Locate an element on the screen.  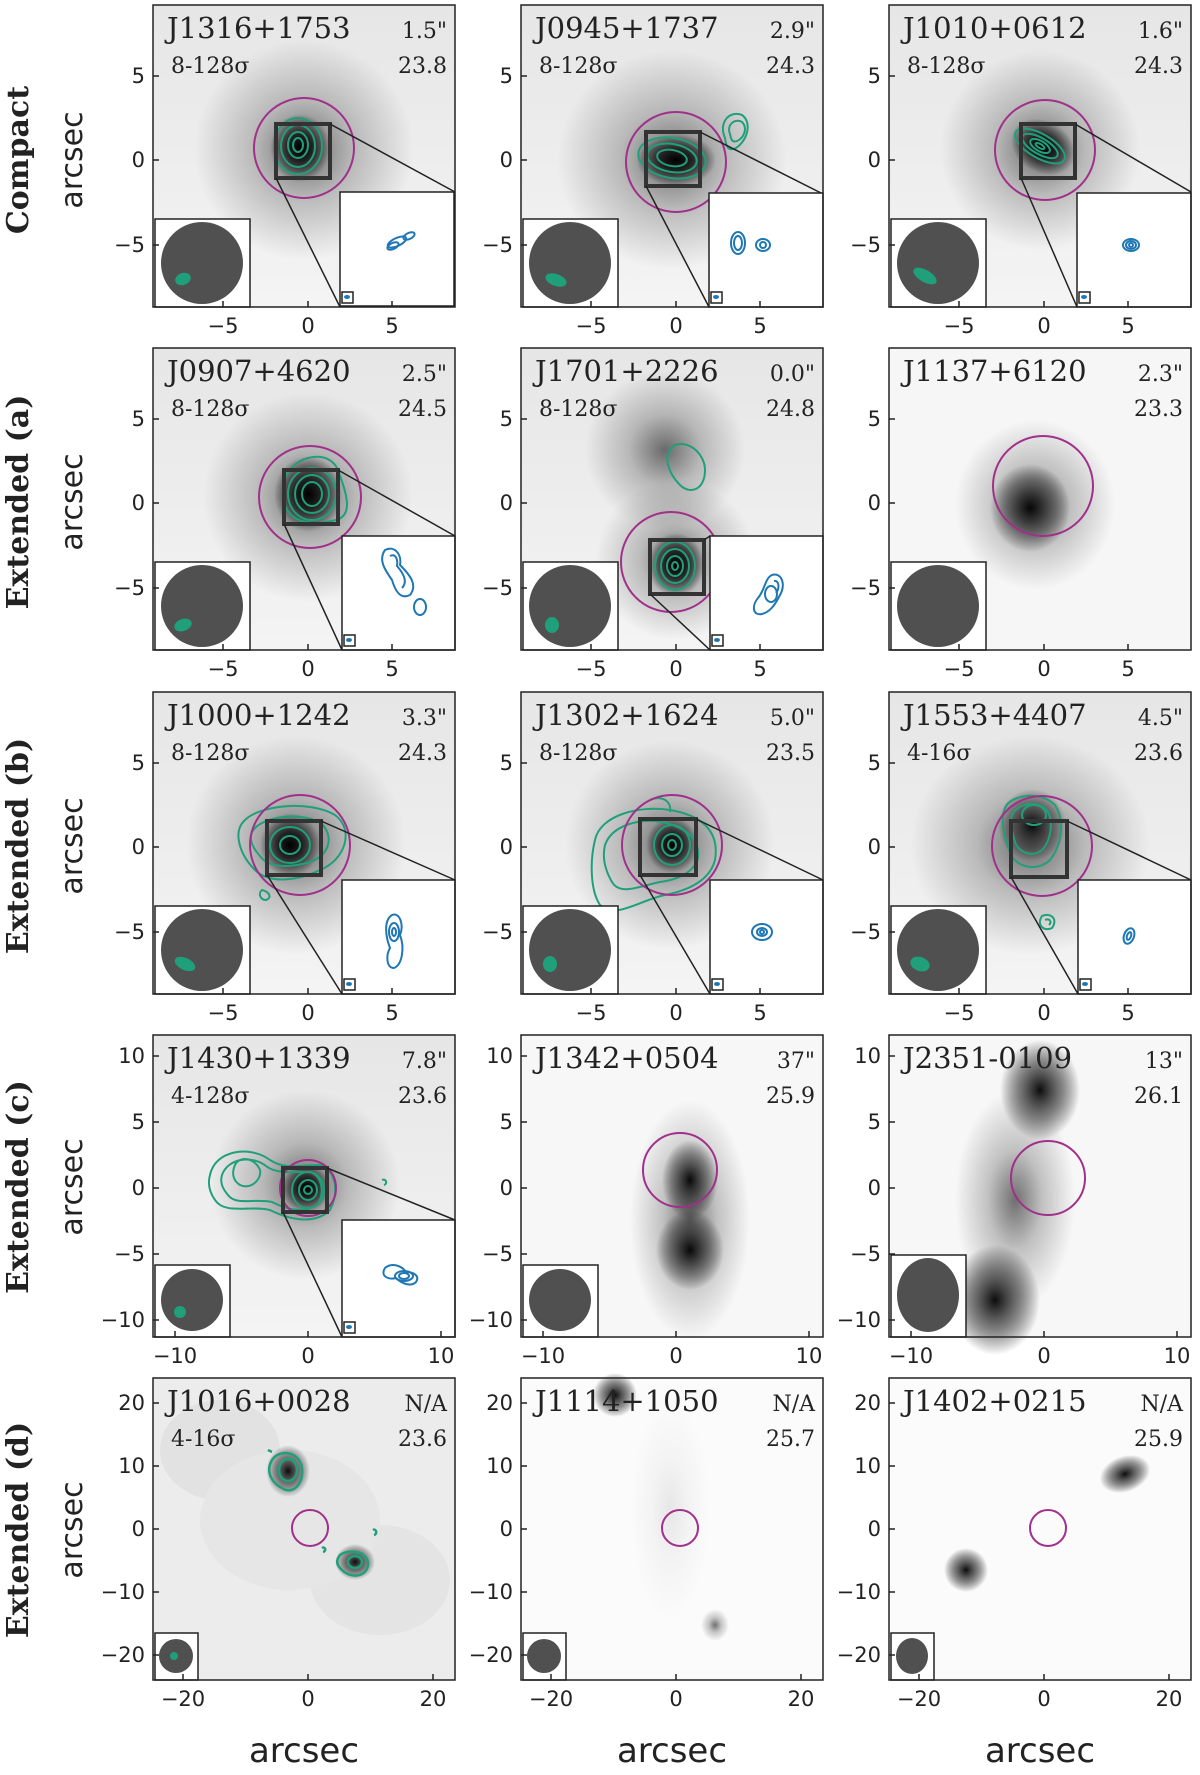
offset-label: 5.0" is located at coordinates (792, 718).